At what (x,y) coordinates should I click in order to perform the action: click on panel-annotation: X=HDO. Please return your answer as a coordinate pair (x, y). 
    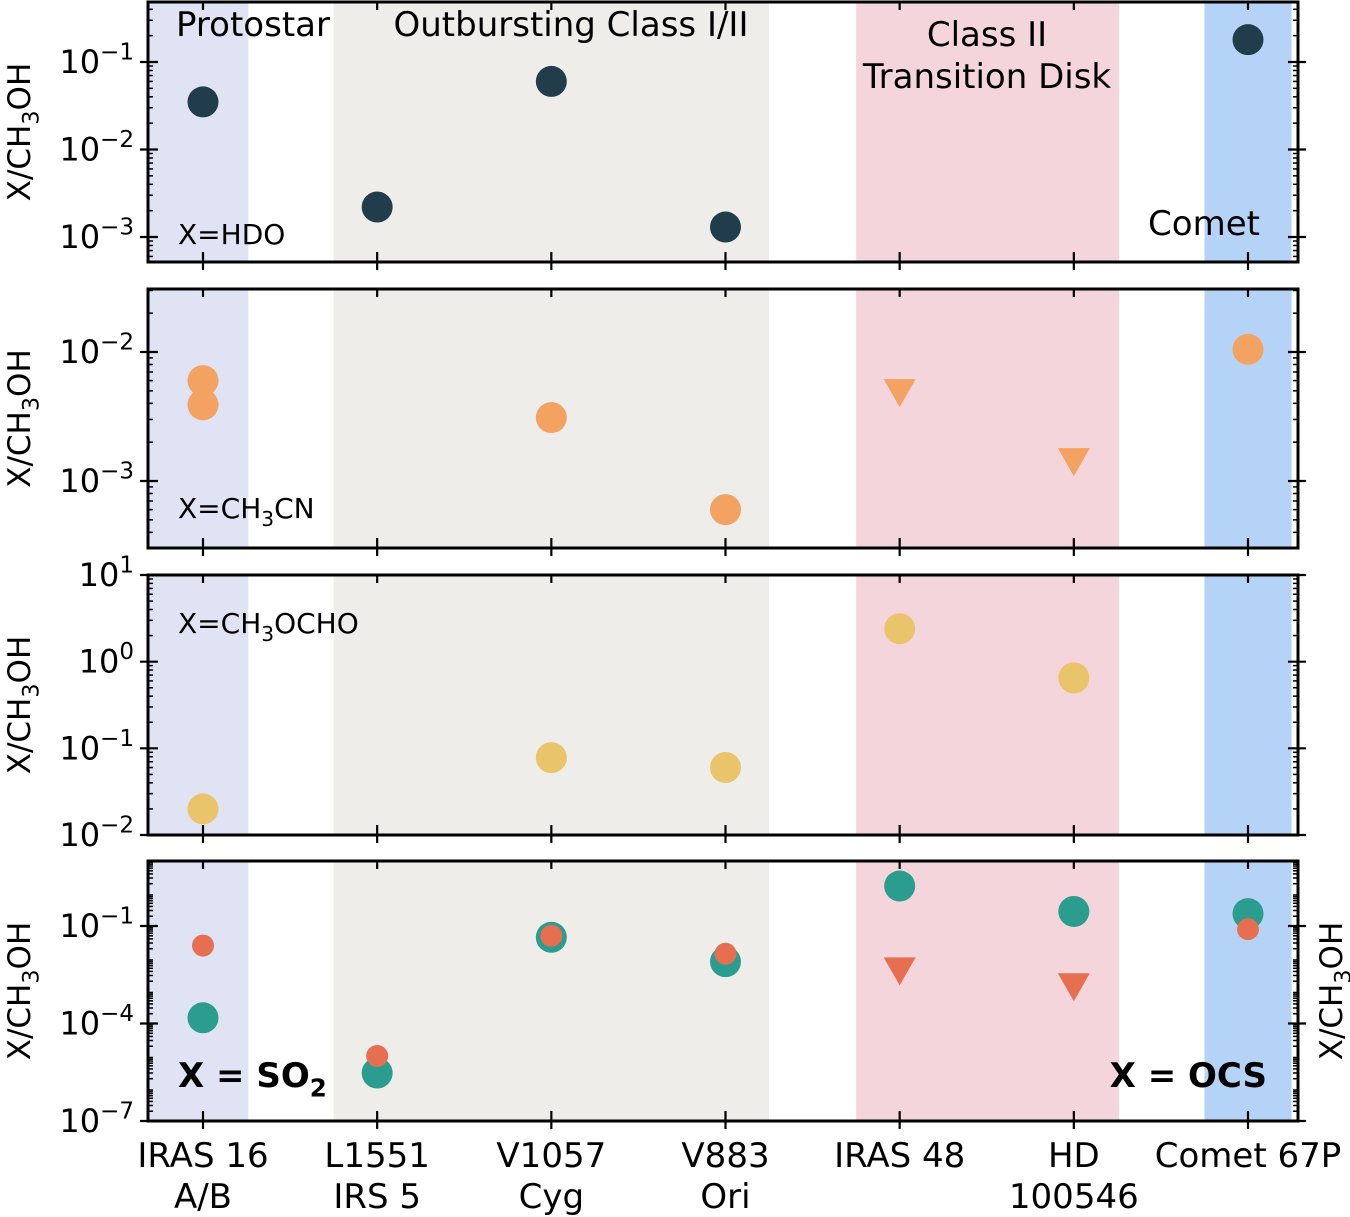
    Looking at the image, I should click on (231, 234).